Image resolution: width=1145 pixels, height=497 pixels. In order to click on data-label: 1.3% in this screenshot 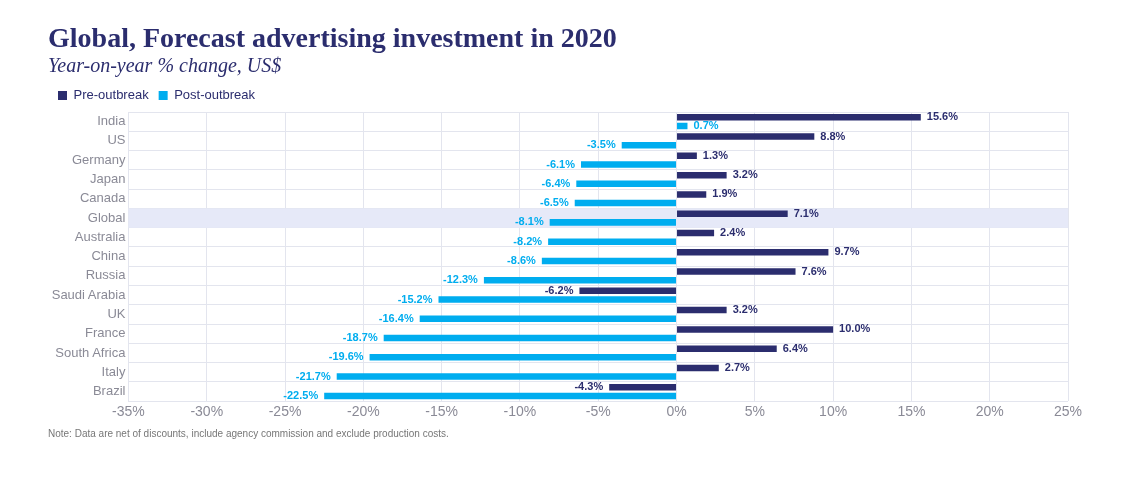, I will do `click(715, 154)`.